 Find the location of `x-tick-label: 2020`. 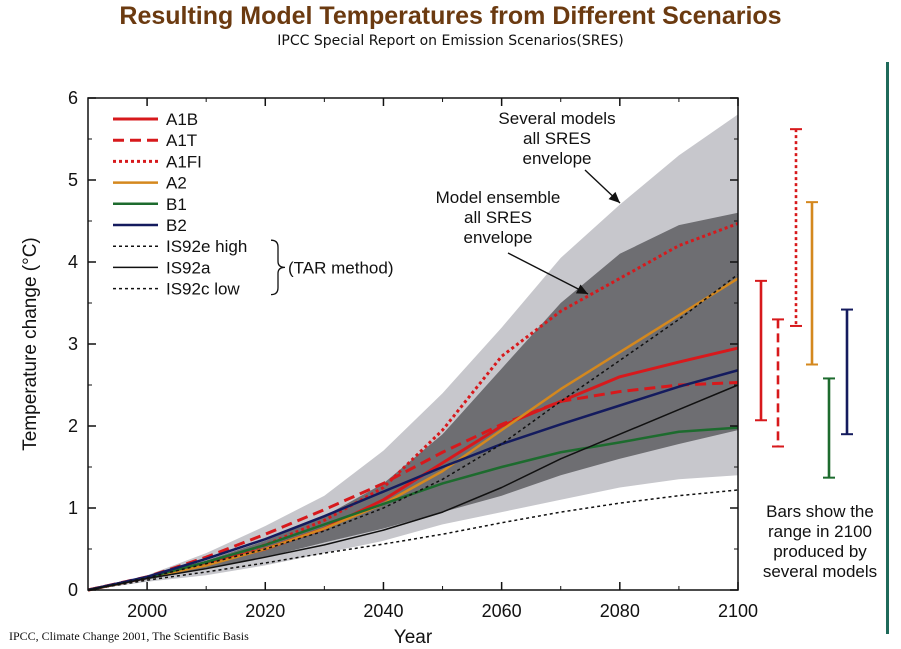

x-tick-label: 2020 is located at coordinates (265, 611).